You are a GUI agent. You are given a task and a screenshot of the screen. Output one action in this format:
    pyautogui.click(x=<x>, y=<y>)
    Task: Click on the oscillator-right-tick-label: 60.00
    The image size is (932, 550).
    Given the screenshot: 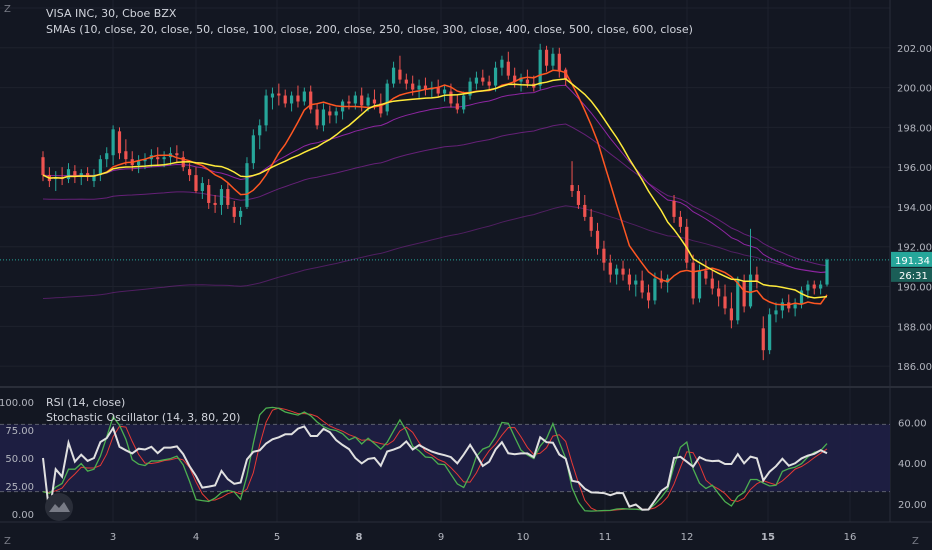 What is the action you would take?
    pyautogui.click(x=912, y=423)
    